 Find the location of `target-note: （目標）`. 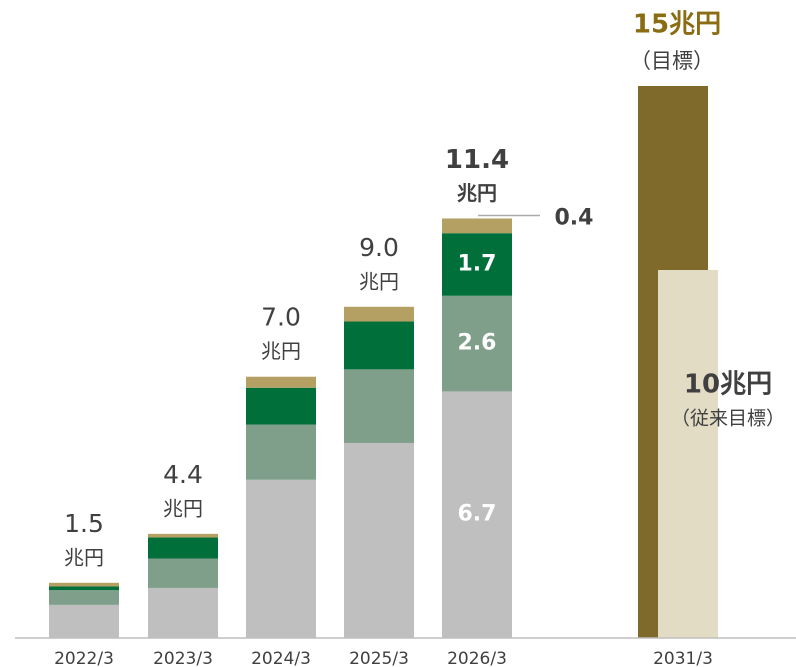

target-note: （目標） is located at coordinates (672, 61).